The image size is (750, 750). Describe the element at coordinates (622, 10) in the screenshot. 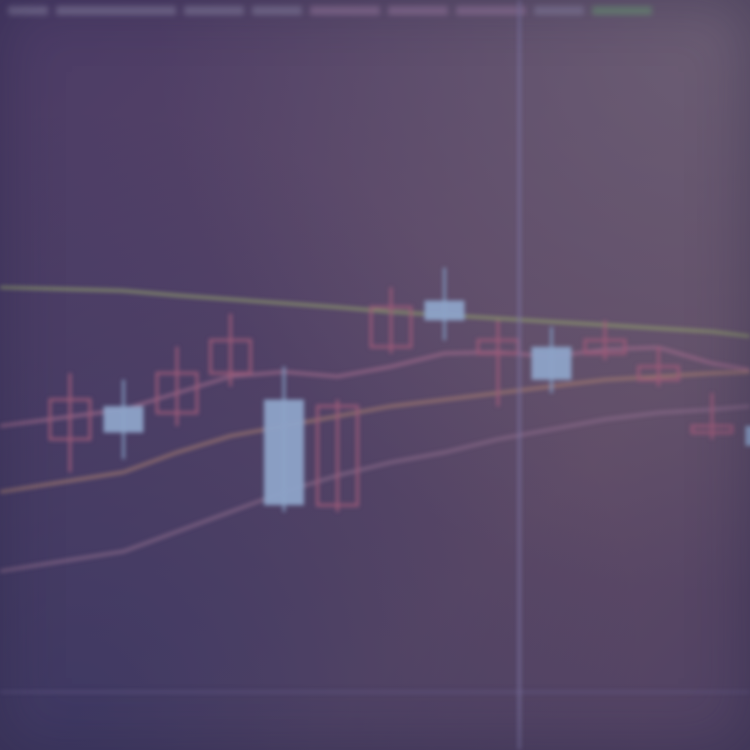

I see `toolbar-chip-active` at that location.